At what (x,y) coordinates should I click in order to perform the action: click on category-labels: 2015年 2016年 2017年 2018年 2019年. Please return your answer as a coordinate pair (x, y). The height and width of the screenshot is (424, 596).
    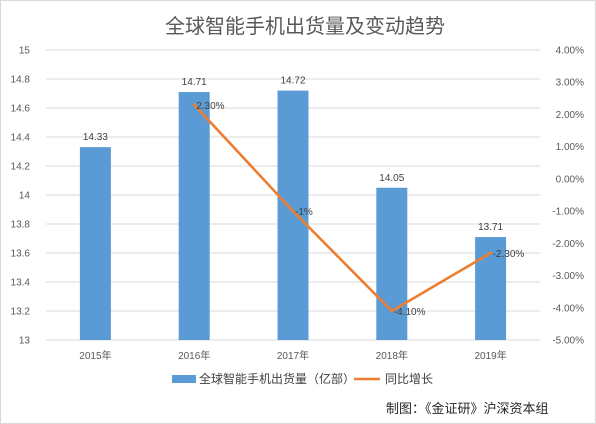
    Looking at the image, I should click on (292, 355).